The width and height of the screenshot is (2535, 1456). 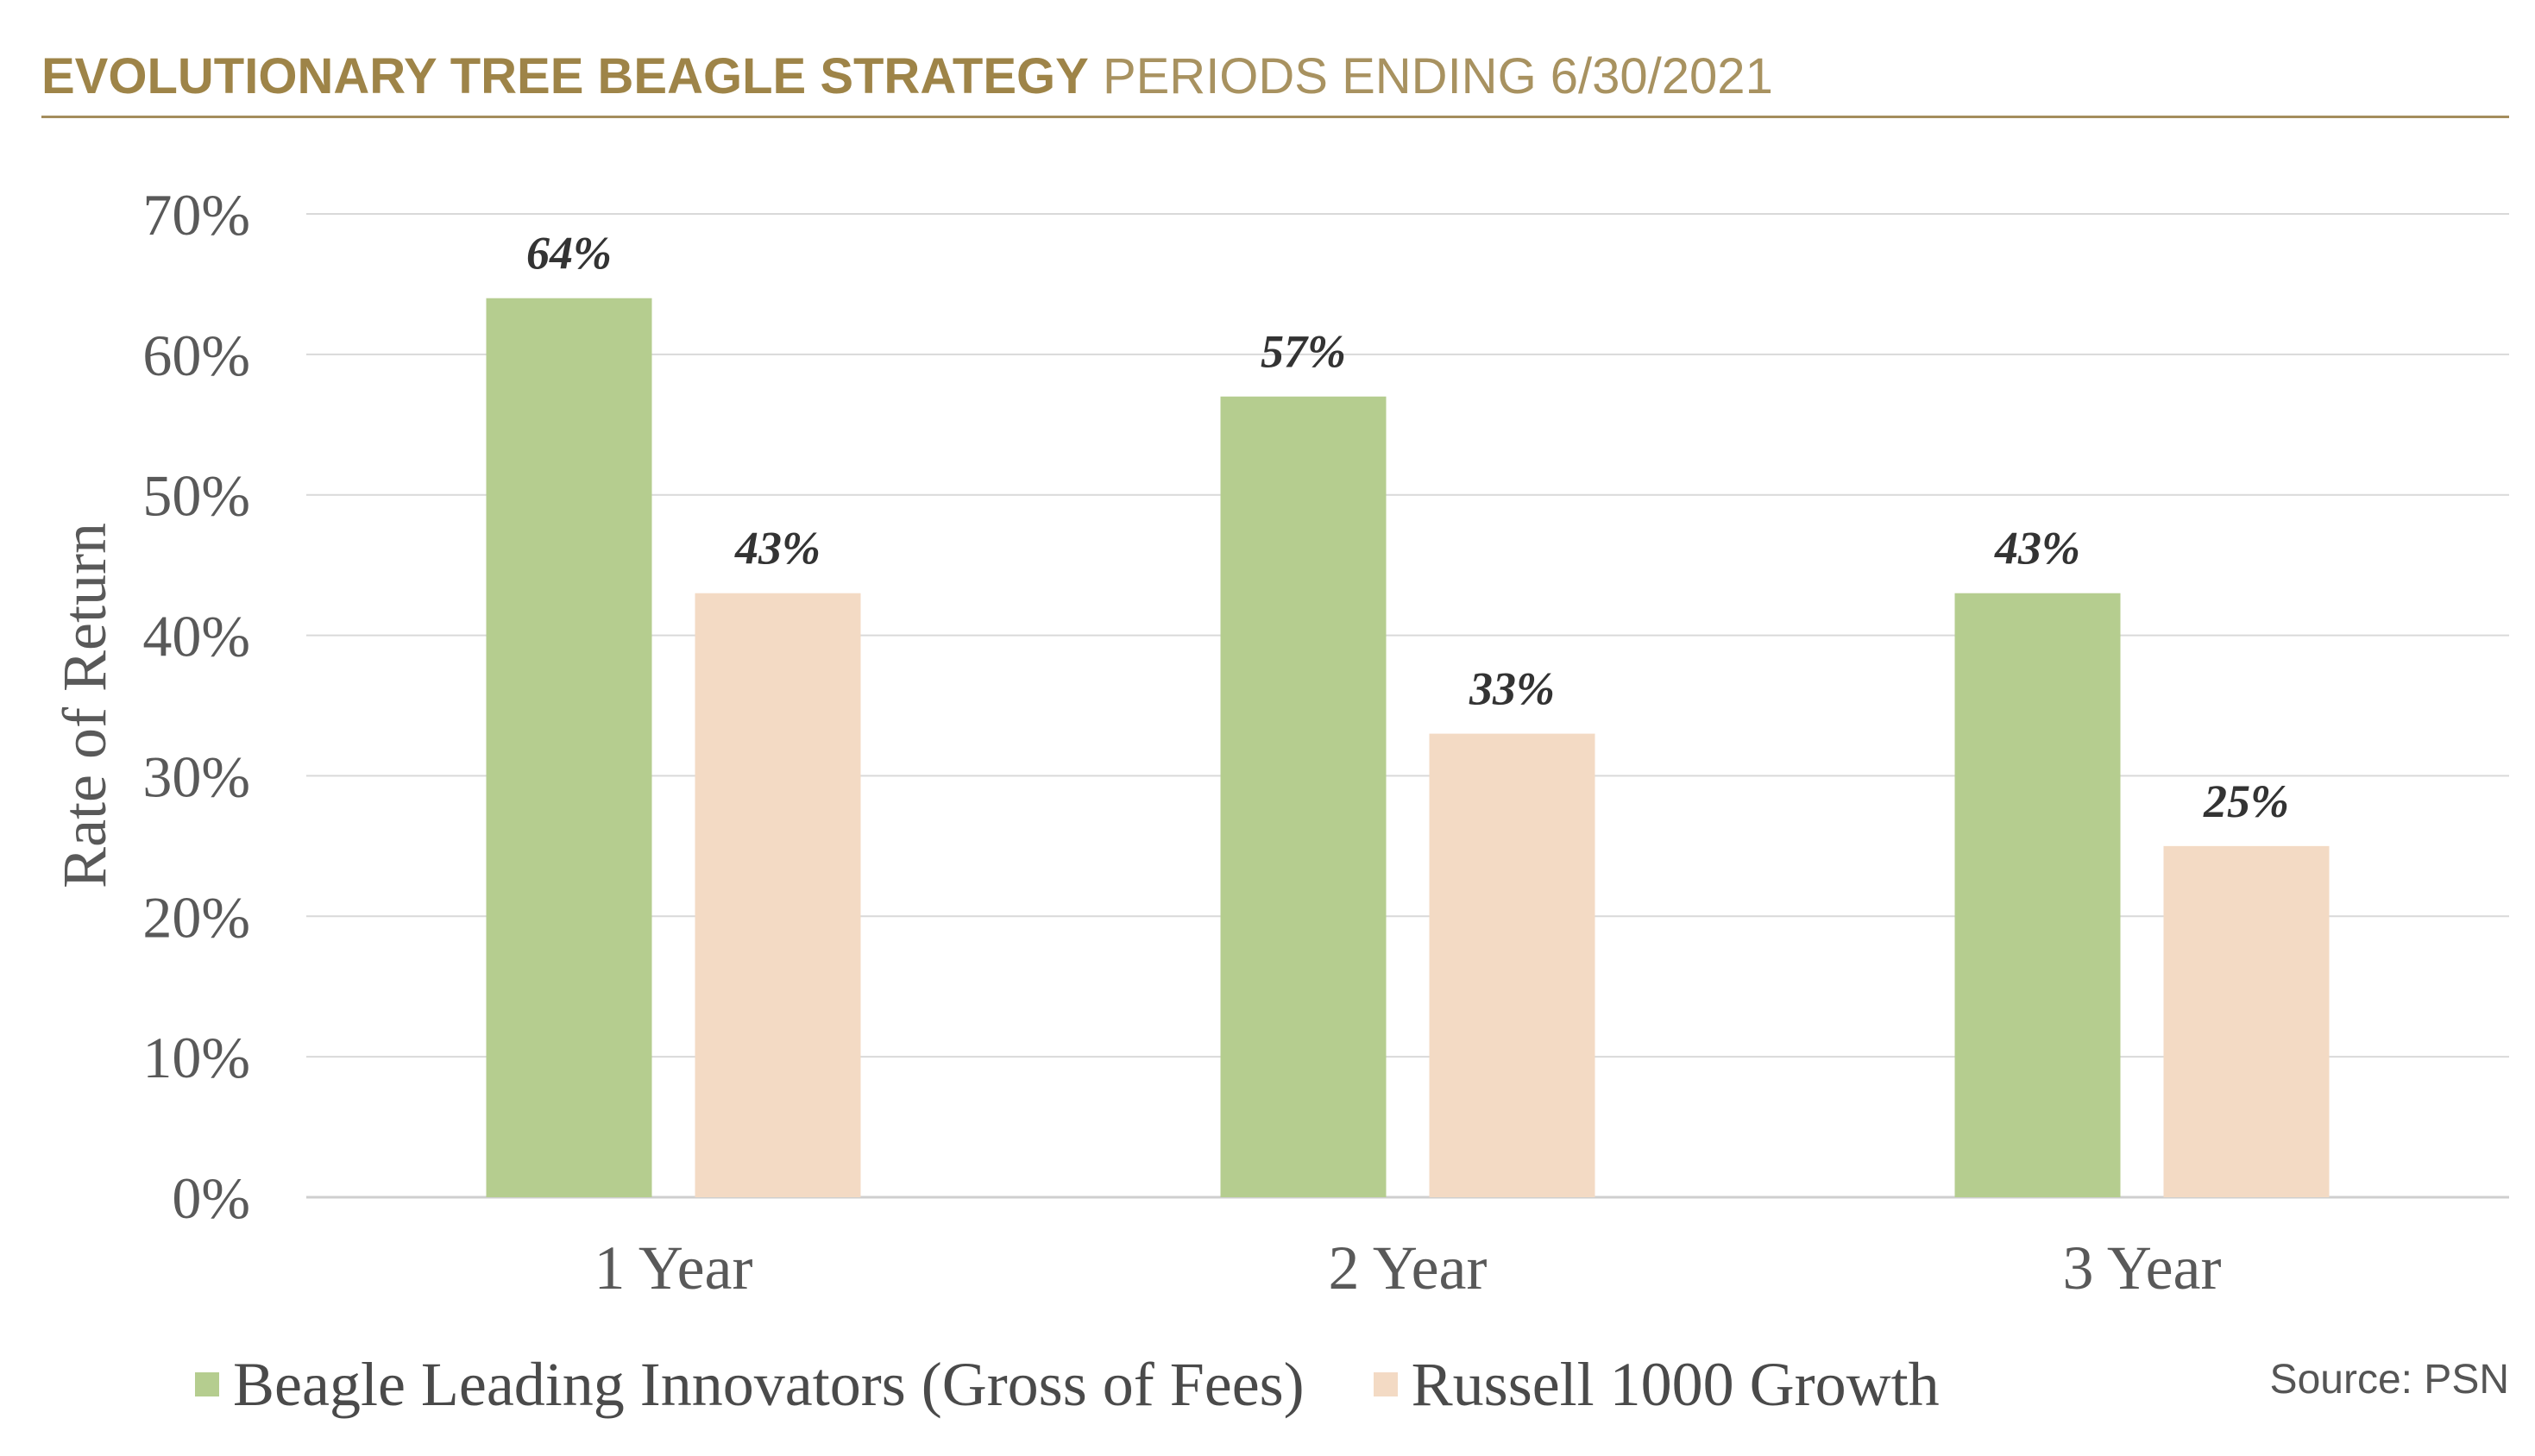 What do you see at coordinates (196, 1058) in the screenshot?
I see `y-tick-label: 10%` at bounding box center [196, 1058].